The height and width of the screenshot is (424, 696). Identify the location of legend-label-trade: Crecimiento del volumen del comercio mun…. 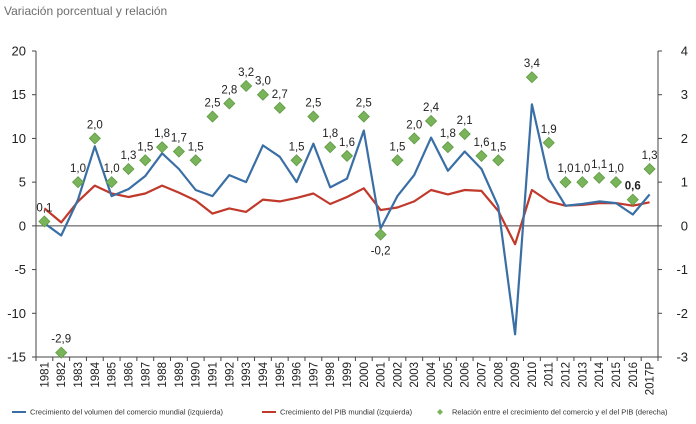
(127, 412).